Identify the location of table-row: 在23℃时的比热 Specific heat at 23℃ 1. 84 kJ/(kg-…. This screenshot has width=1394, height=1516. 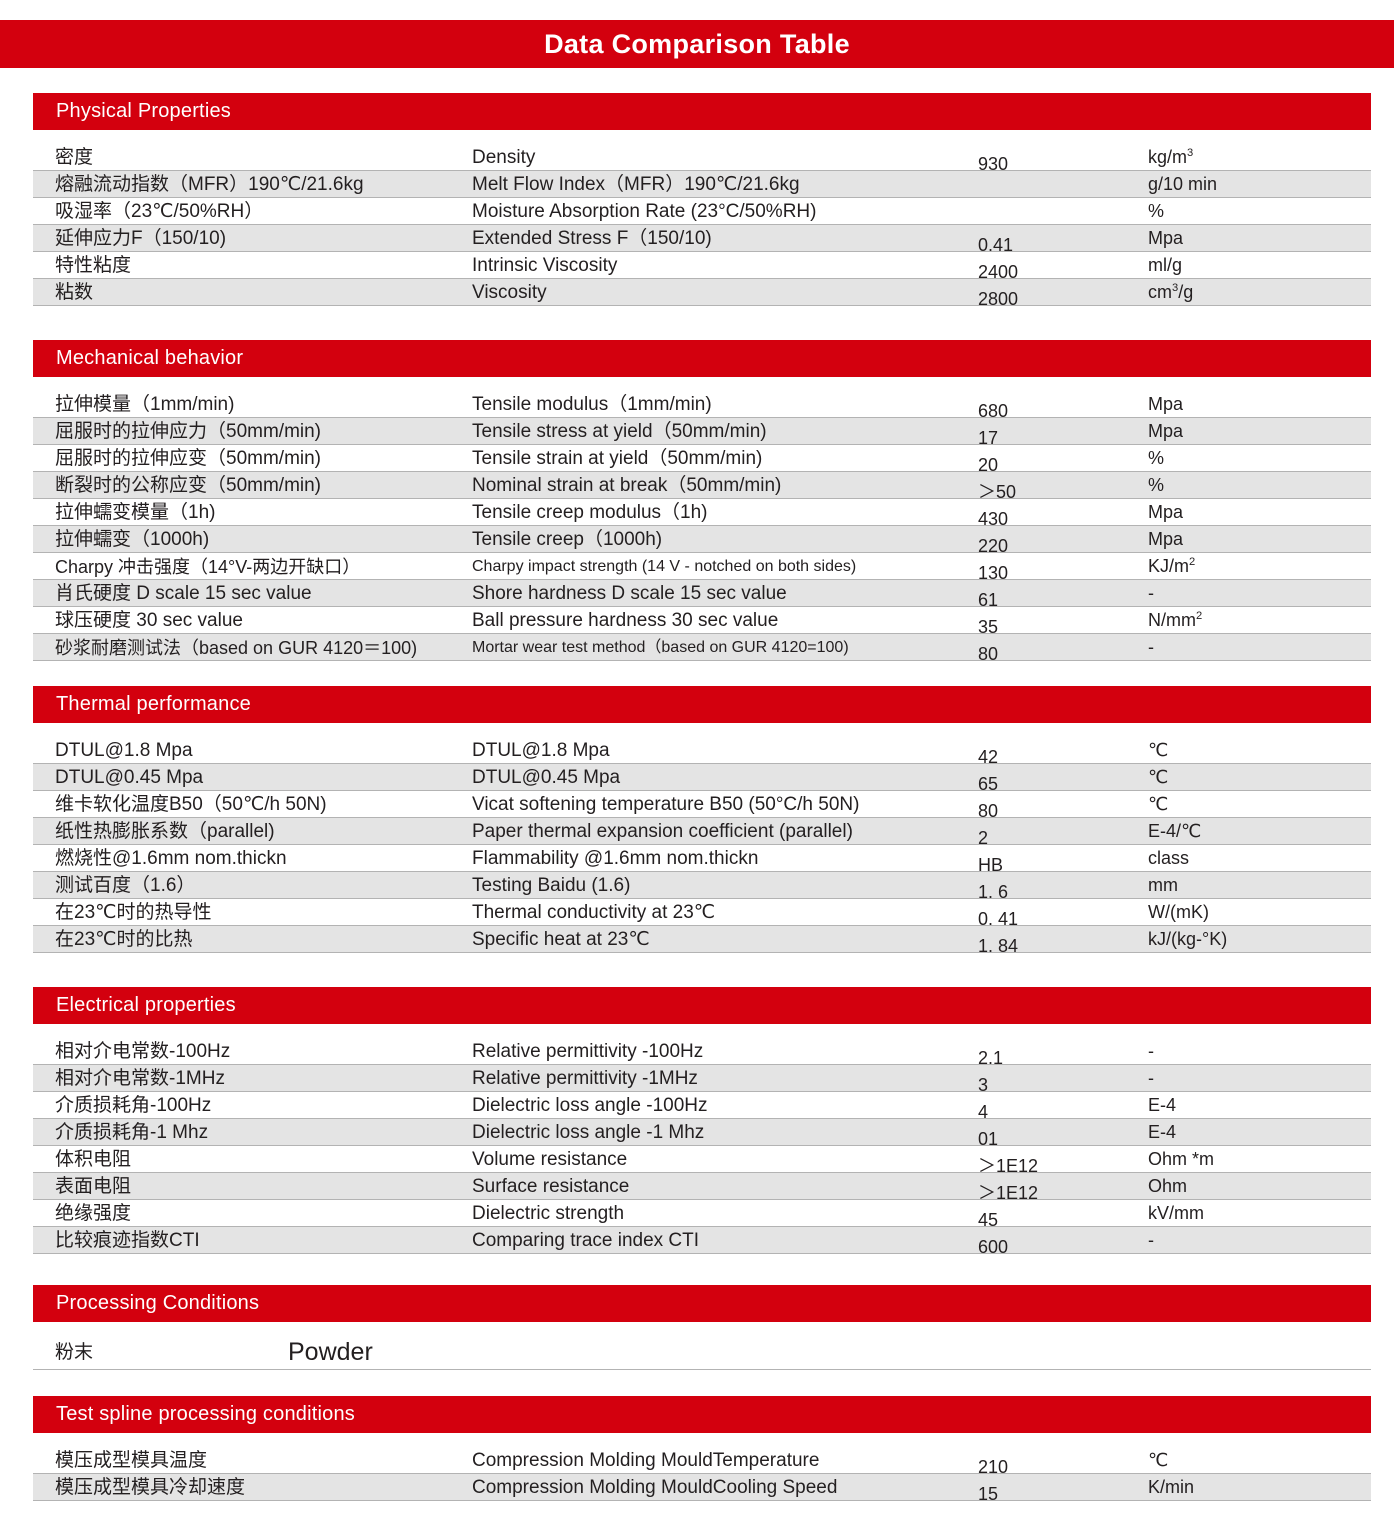
(702, 940).